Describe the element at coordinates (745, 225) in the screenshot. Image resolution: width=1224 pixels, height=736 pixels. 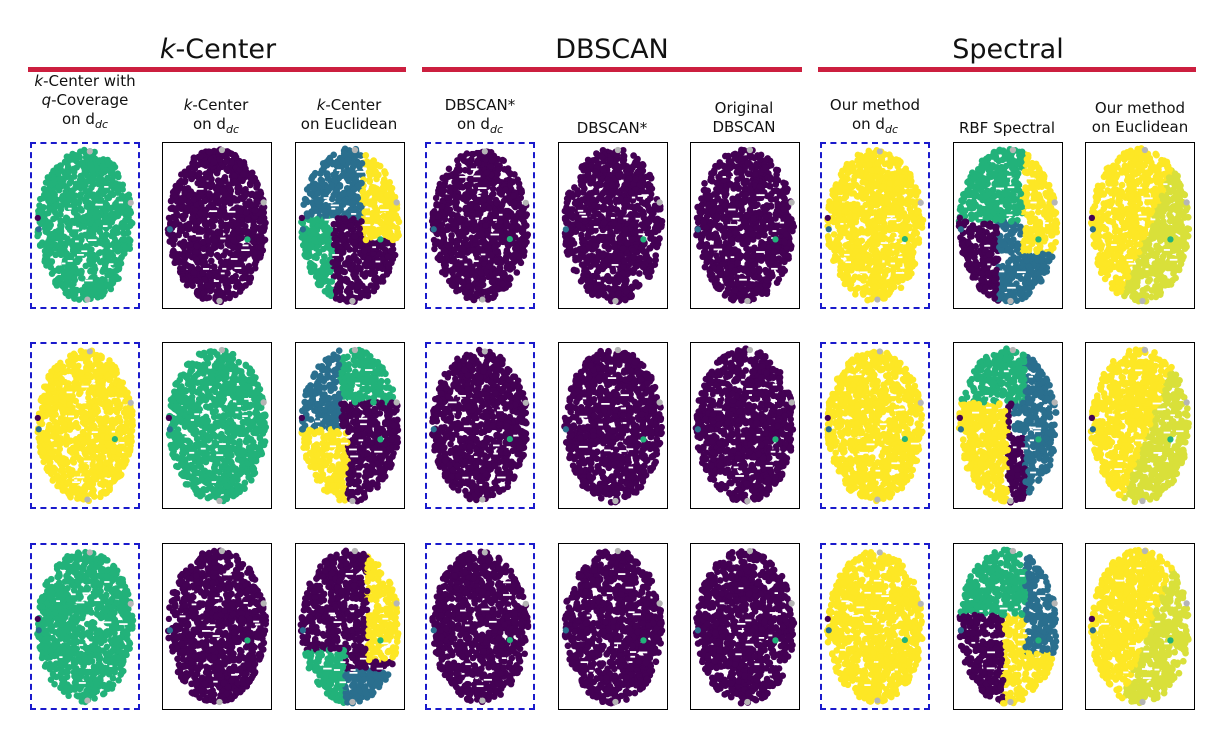
I see `cluster-panel` at that location.